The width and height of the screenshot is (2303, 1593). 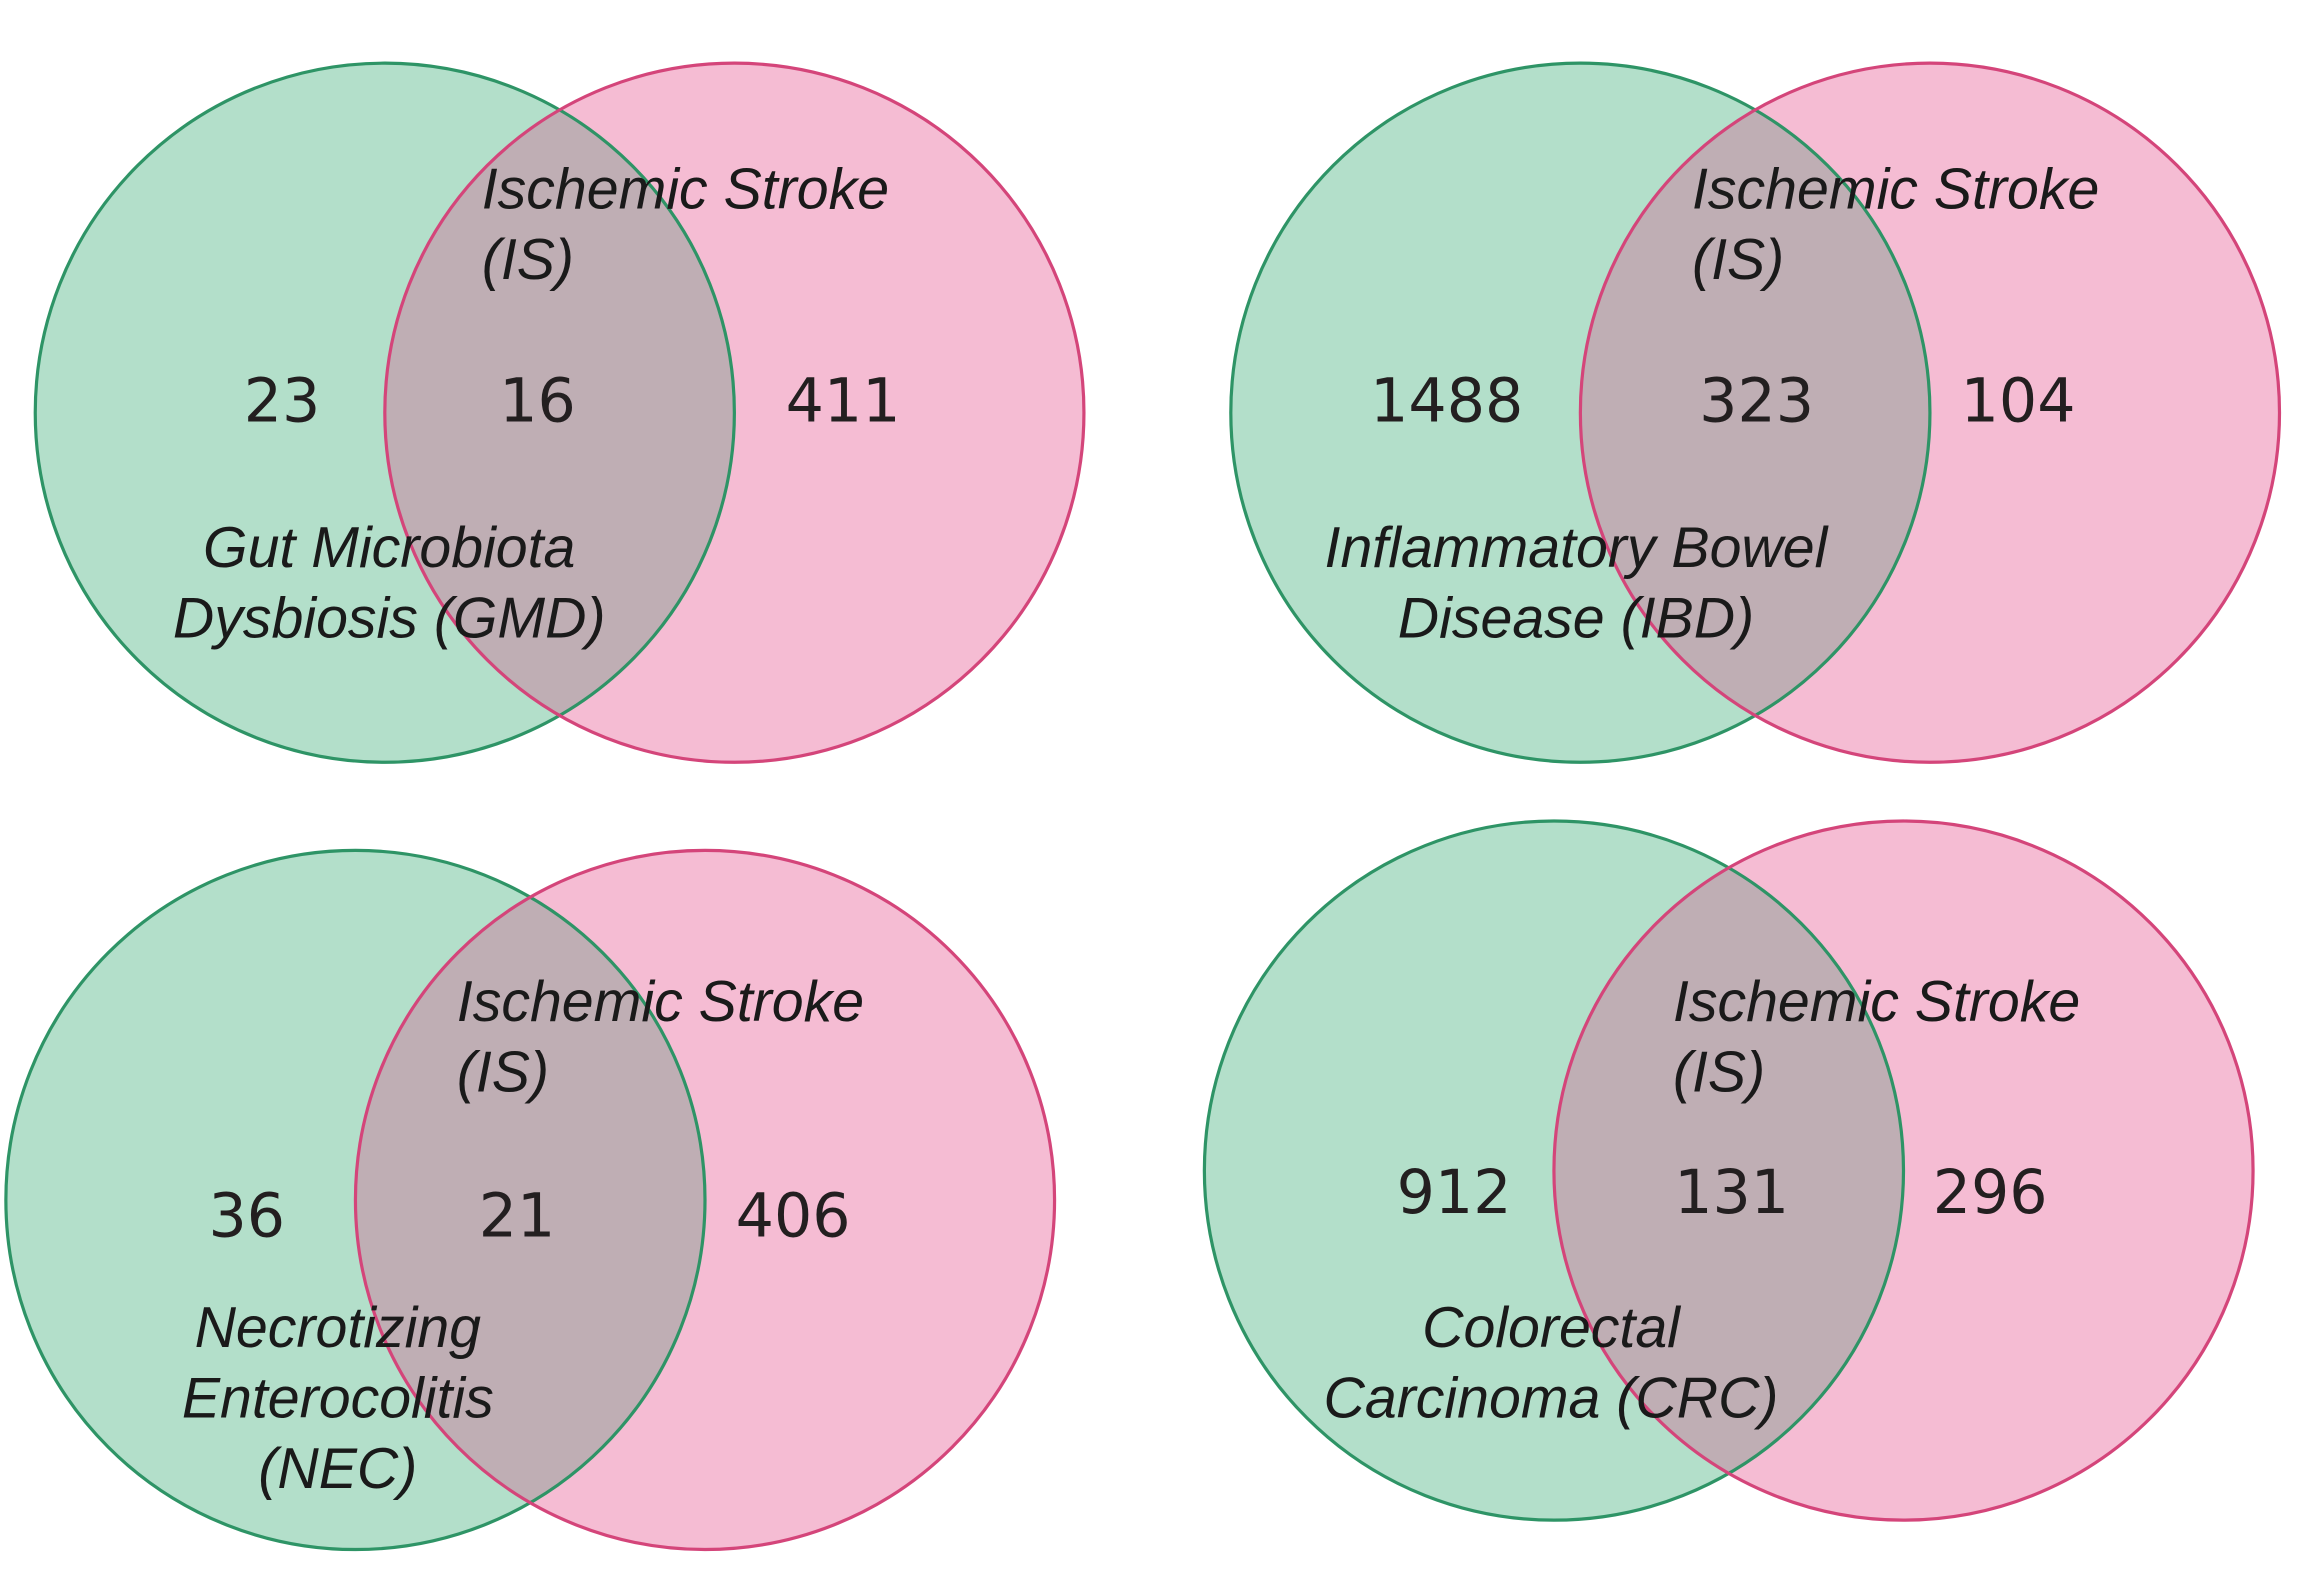 What do you see at coordinates (1990, 1193) in the screenshot?
I see `right-only-count: 296` at bounding box center [1990, 1193].